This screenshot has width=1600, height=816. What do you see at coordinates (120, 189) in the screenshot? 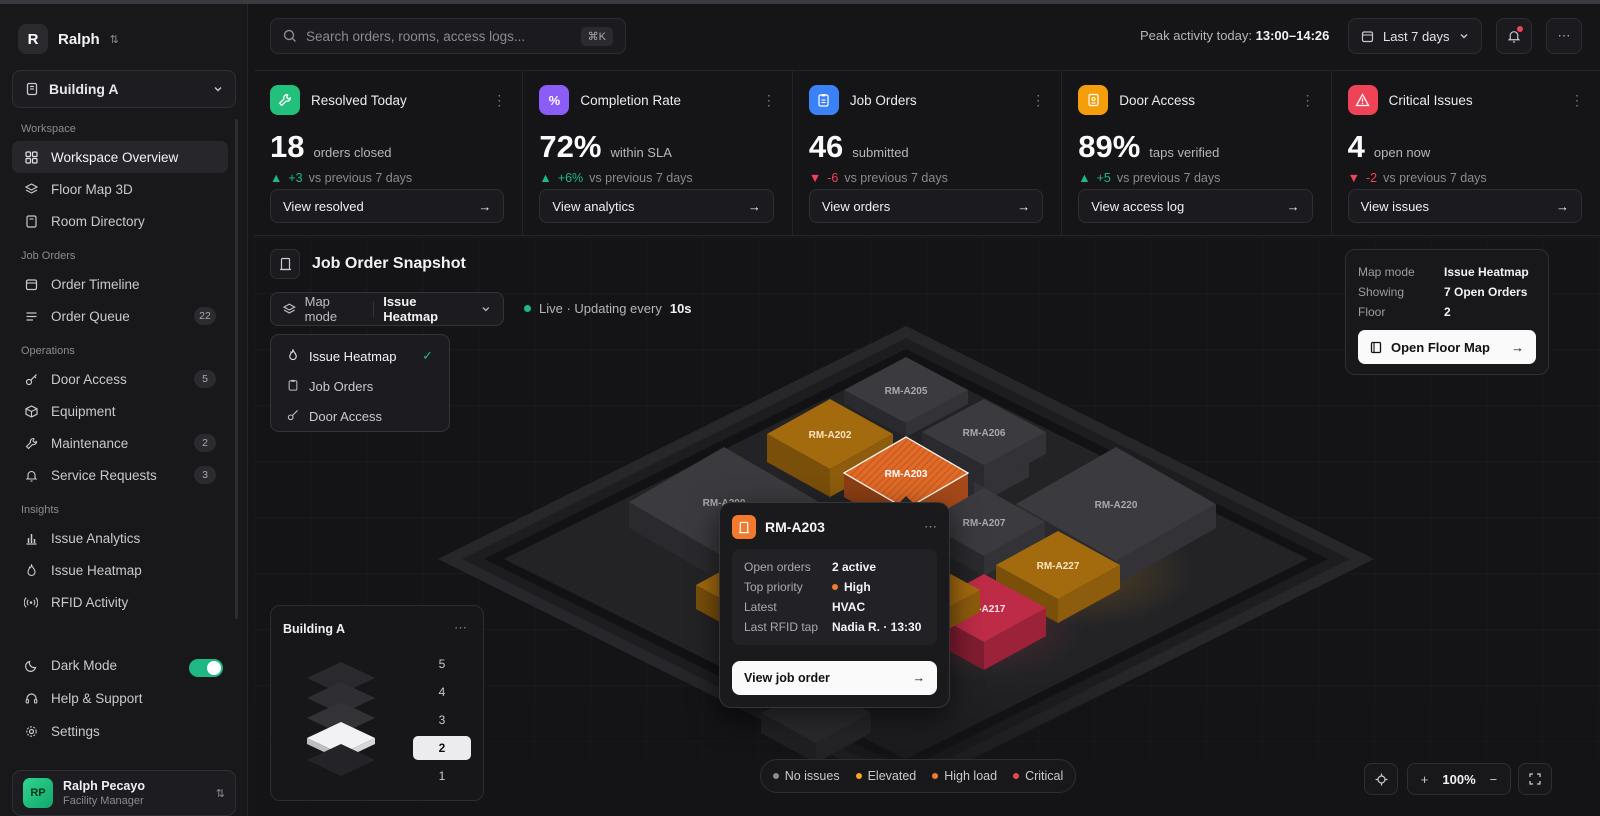
I see `sidebar-item-floor-map-3d: Floor Map 3D` at bounding box center [120, 189].